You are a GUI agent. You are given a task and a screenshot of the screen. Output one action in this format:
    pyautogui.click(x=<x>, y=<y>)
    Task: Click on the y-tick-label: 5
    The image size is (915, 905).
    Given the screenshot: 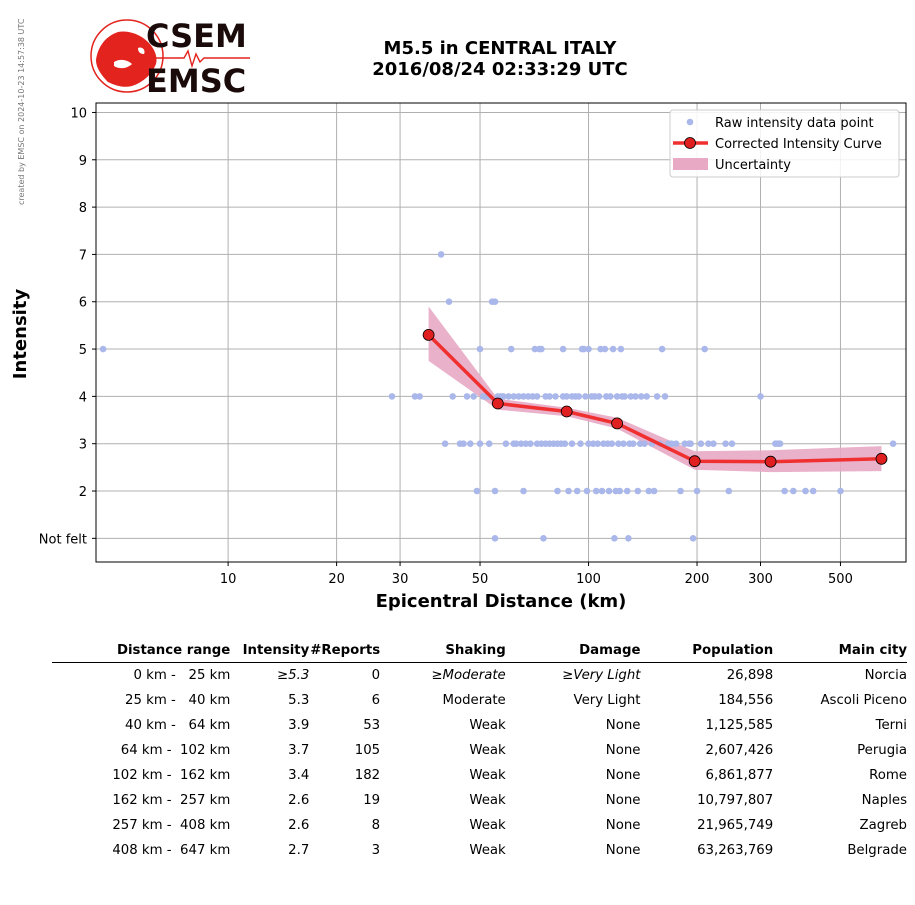 What is the action you would take?
    pyautogui.click(x=83, y=350)
    